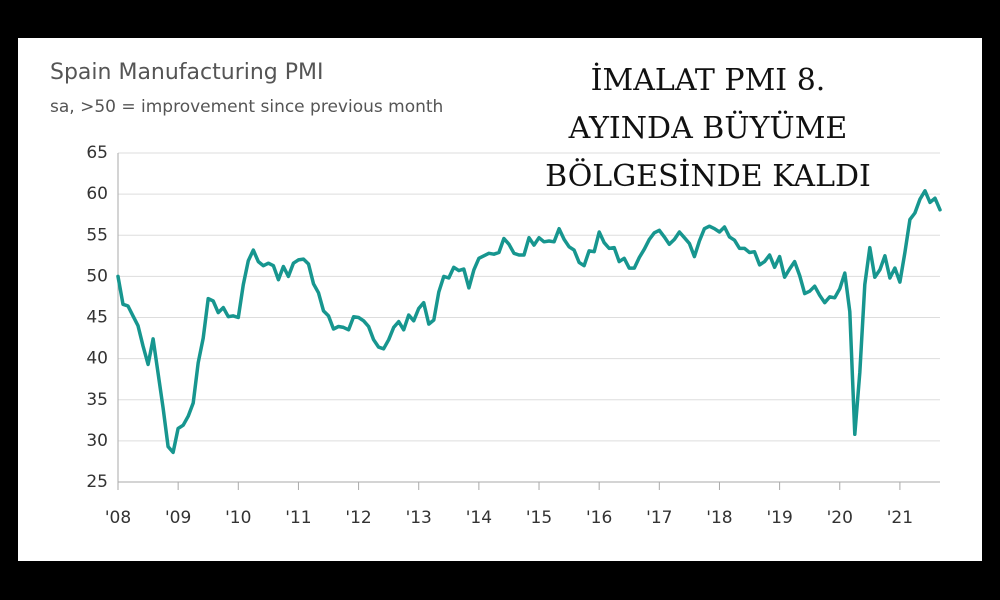 Image resolution: width=1000 pixels, height=600 pixels. Describe the element at coordinates (539, 518) in the screenshot. I see `x-tick-label: '15` at that location.